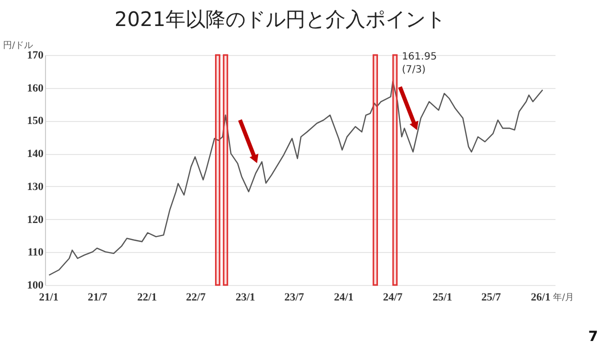 This screenshot has width=600, height=347. What do you see at coordinates (35, 154) in the screenshot?
I see `y-tick-label: 140` at bounding box center [35, 154].